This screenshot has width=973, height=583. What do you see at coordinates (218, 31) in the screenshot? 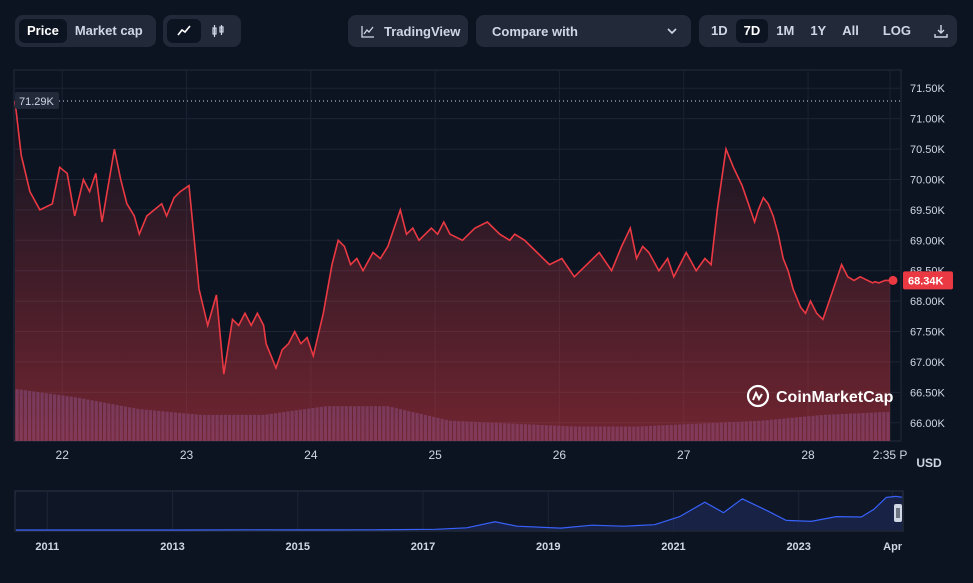
I see `candlestick-icon` at bounding box center [218, 31].